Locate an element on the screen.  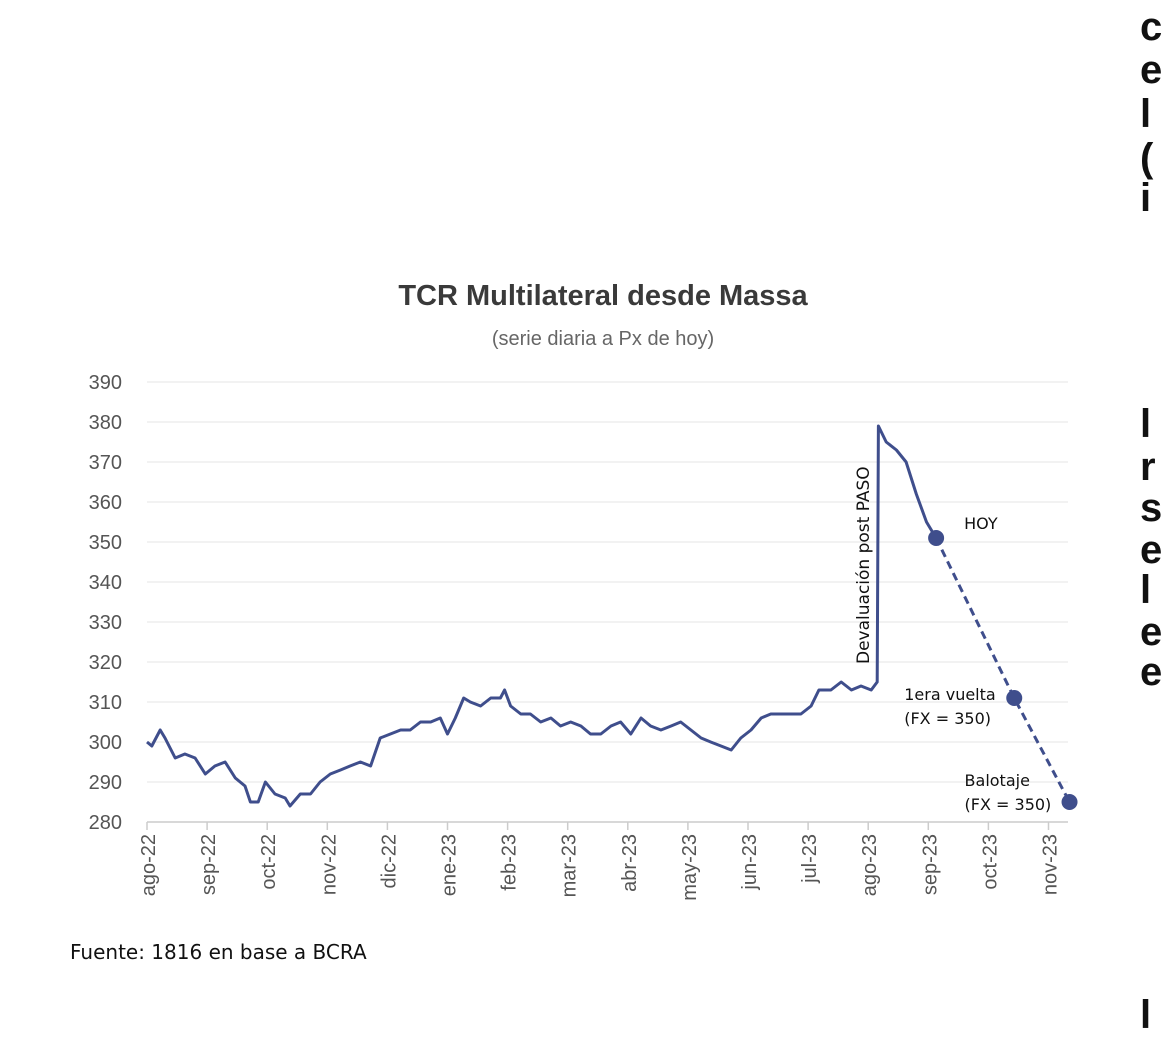
x-tick-label: feb-23 is located at coordinates (510, 862).